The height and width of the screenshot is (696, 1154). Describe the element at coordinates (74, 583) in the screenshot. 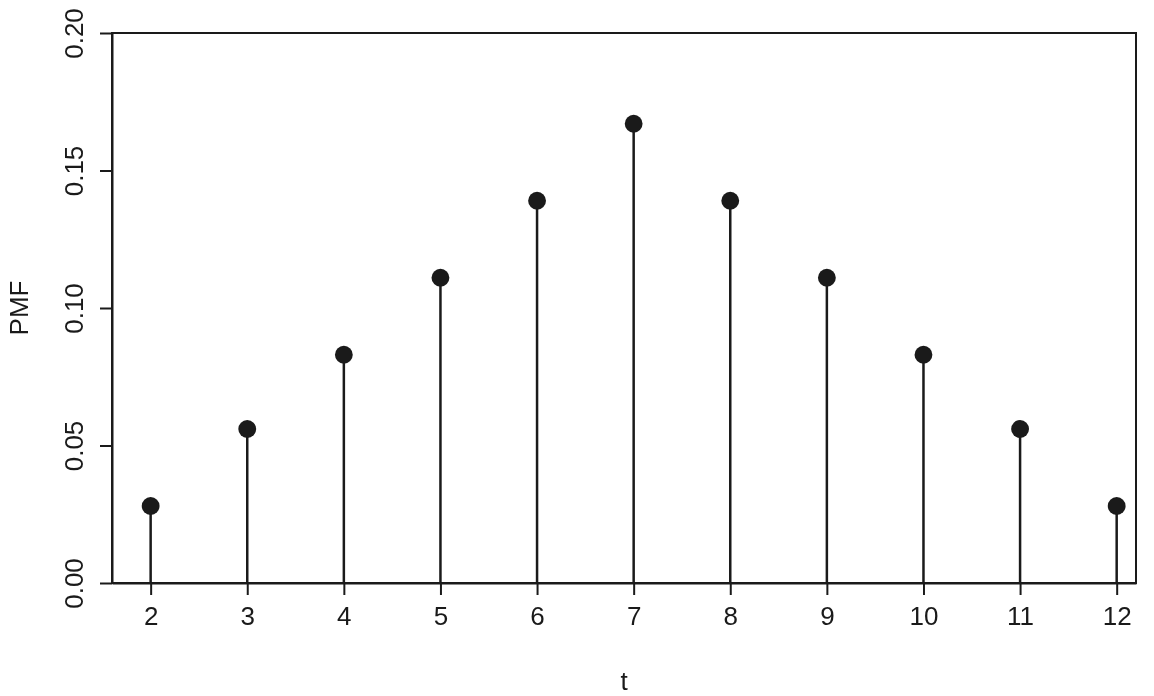

I see `y-tick-label: 0.00` at that location.